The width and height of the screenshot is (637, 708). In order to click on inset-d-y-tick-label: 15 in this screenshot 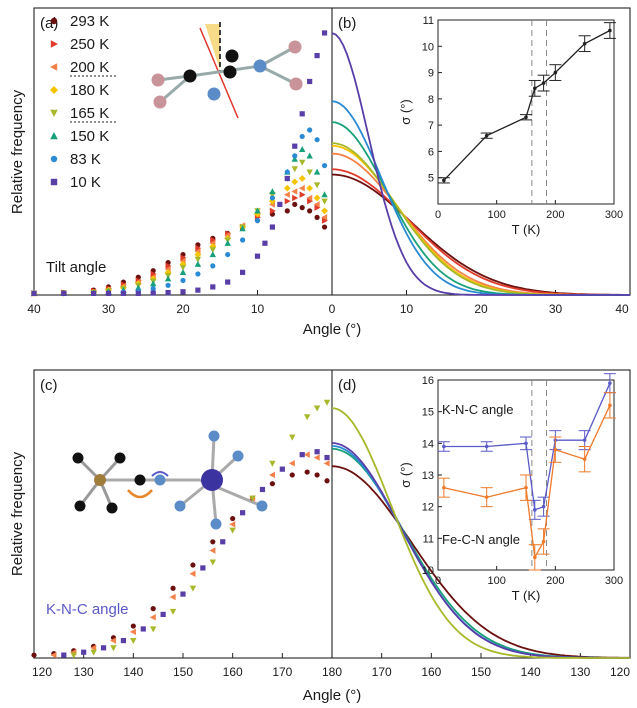, I will do `click(428, 413)`.